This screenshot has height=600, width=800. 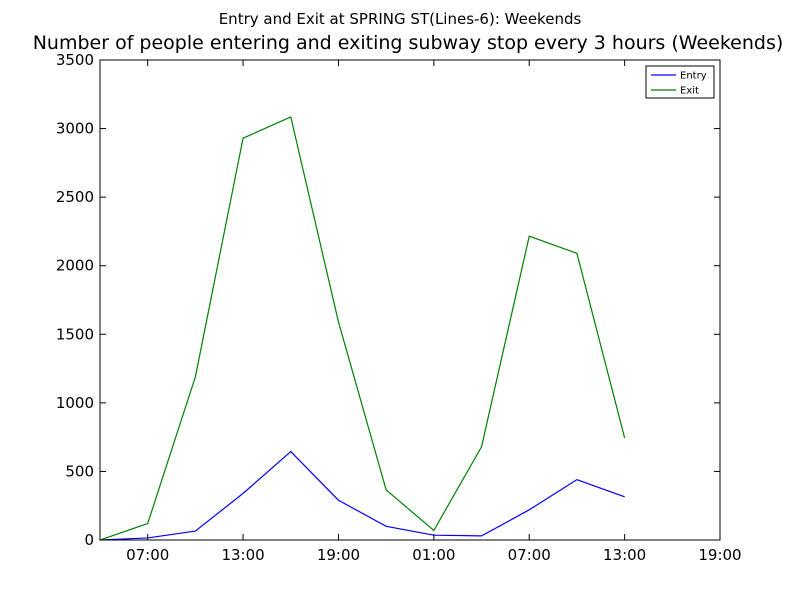 What do you see at coordinates (433, 555) in the screenshot?
I see `x-tick-label: 01:00` at bounding box center [433, 555].